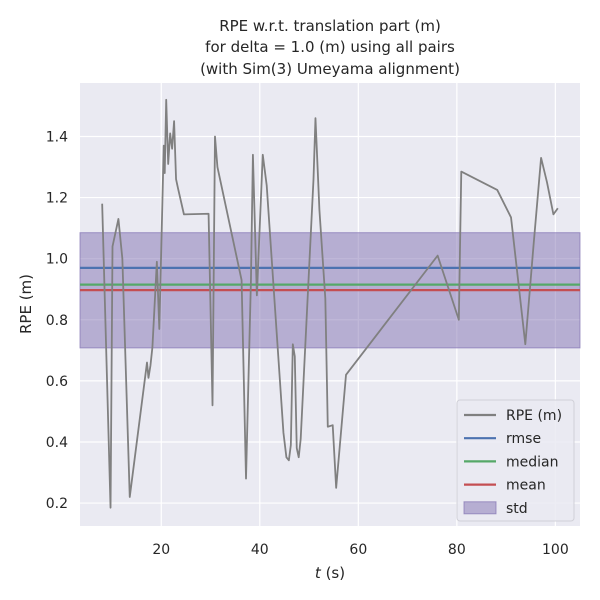  Describe the element at coordinates (457, 550) in the screenshot. I see `x-tick-label-3: 80` at that location.